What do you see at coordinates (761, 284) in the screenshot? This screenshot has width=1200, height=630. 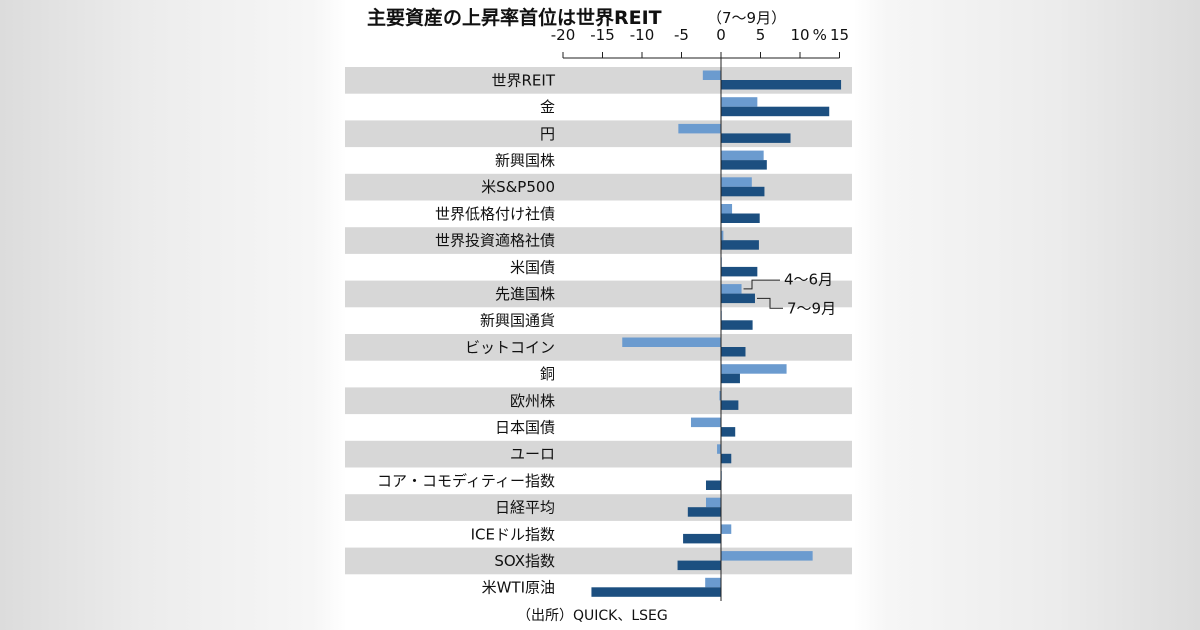 I see `legend-leader-apr-jun` at bounding box center [761, 284].